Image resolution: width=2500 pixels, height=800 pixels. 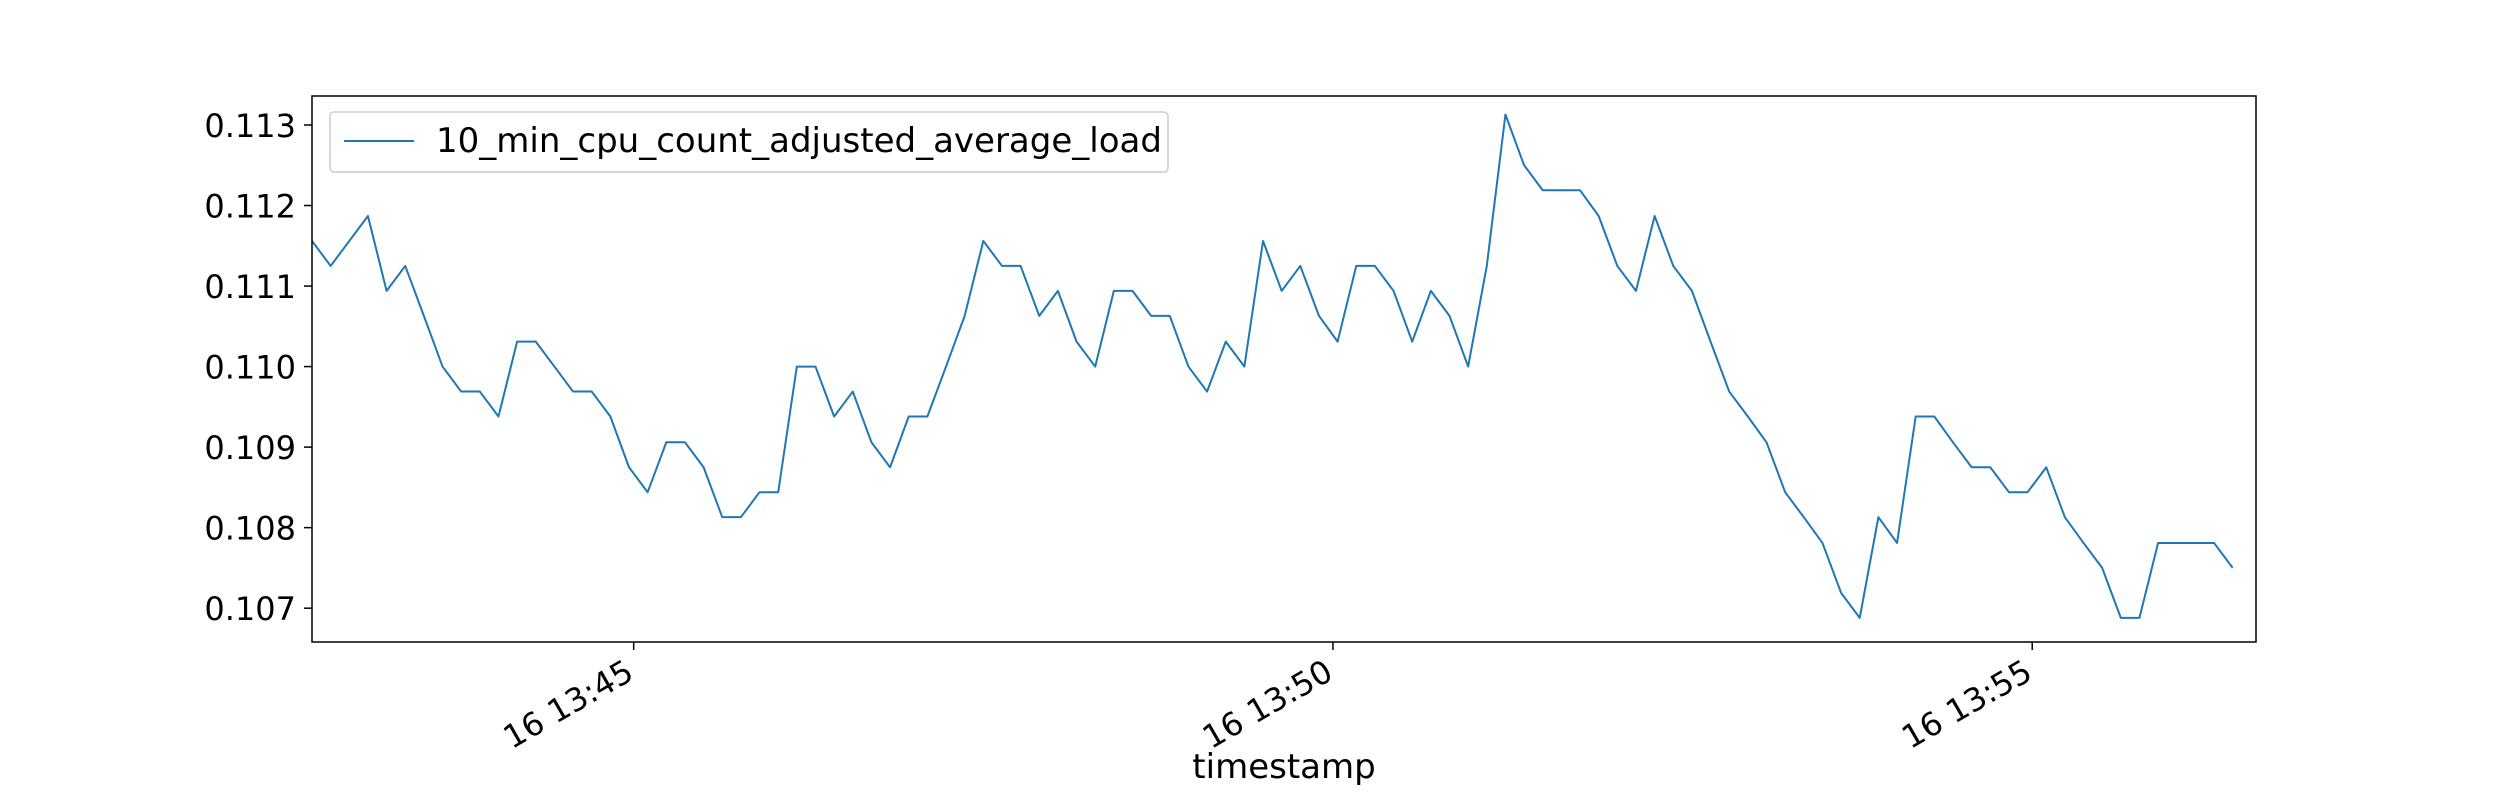 What do you see at coordinates (1267, 704) in the screenshot?
I see `x-tick-label: 16 13:50` at bounding box center [1267, 704].